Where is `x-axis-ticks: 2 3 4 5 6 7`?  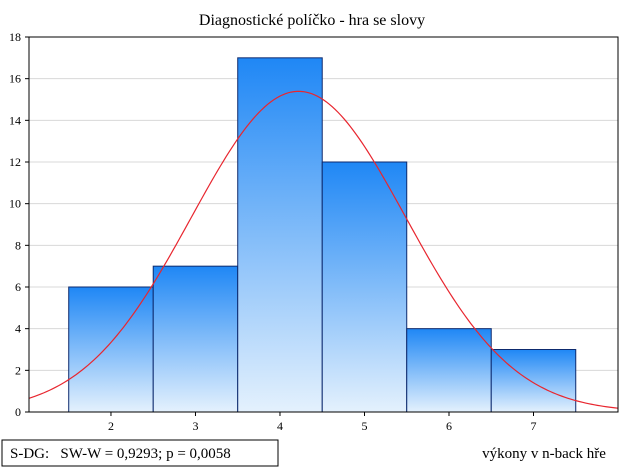
x-axis-ticks: 2 3 4 5 6 7 is located at coordinates (322, 422).